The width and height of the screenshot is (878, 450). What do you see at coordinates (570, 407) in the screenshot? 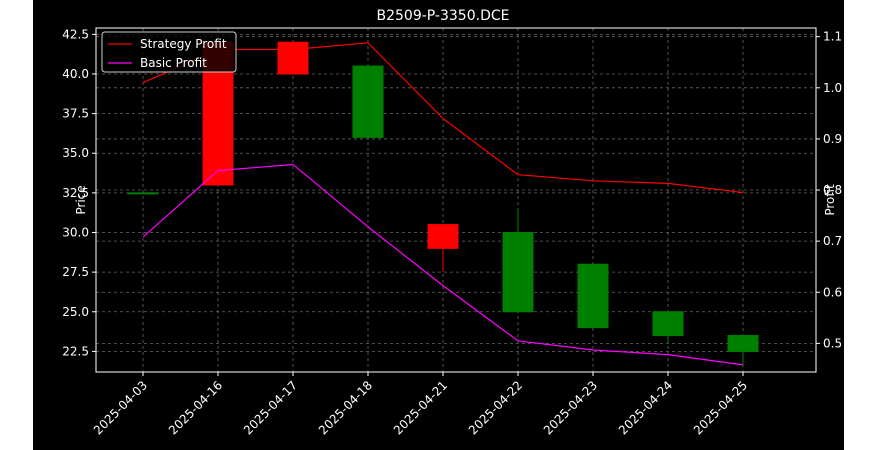
I see `x-tick-label: 2025-04-23` at bounding box center [570, 407].